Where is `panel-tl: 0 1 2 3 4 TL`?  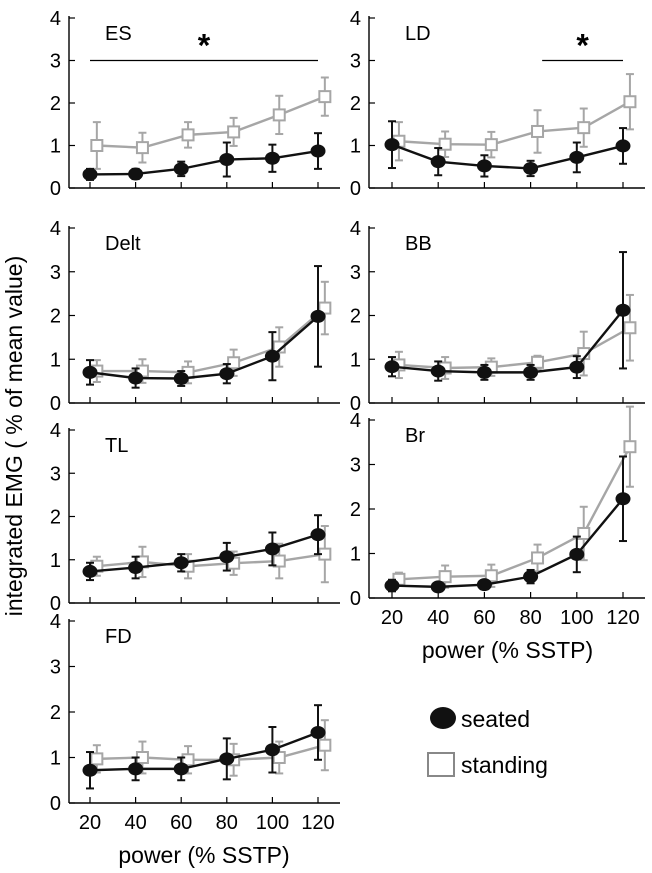 panel-tl: 0 1 2 3 4 TL is located at coordinates (195, 517).